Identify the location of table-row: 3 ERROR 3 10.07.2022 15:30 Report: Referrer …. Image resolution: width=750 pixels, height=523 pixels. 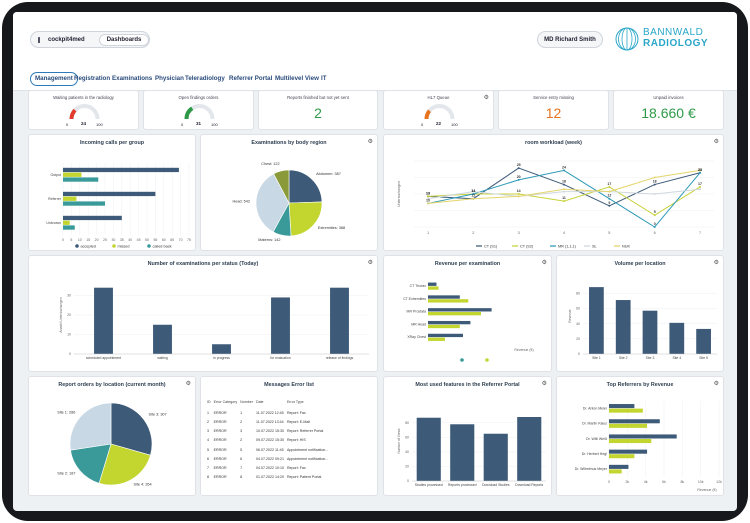
(269, 431).